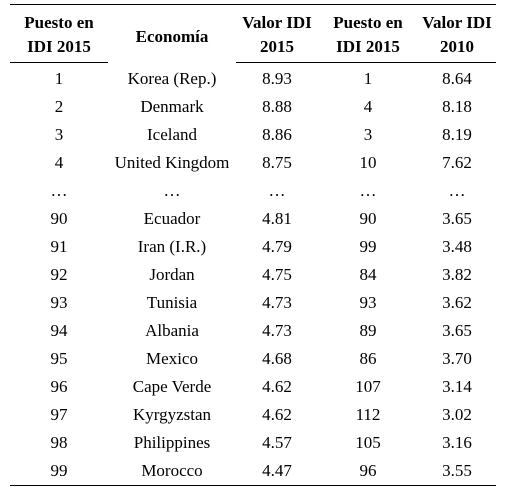 This screenshot has height=494, width=518. Describe the element at coordinates (172, 78) in the screenshot. I see `cell-economy: Korea (Rep.)` at that location.